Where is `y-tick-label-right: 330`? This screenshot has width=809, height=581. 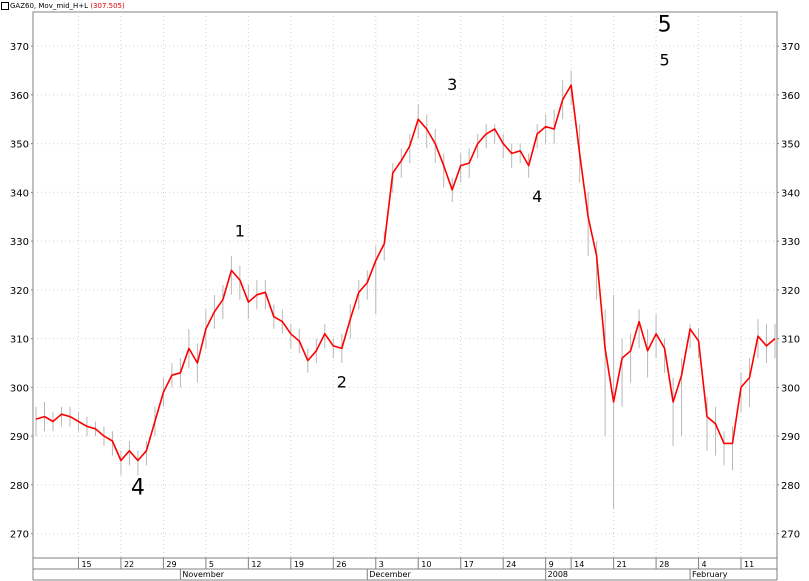
y-tick-label-right: 330 is located at coordinates (790, 242).